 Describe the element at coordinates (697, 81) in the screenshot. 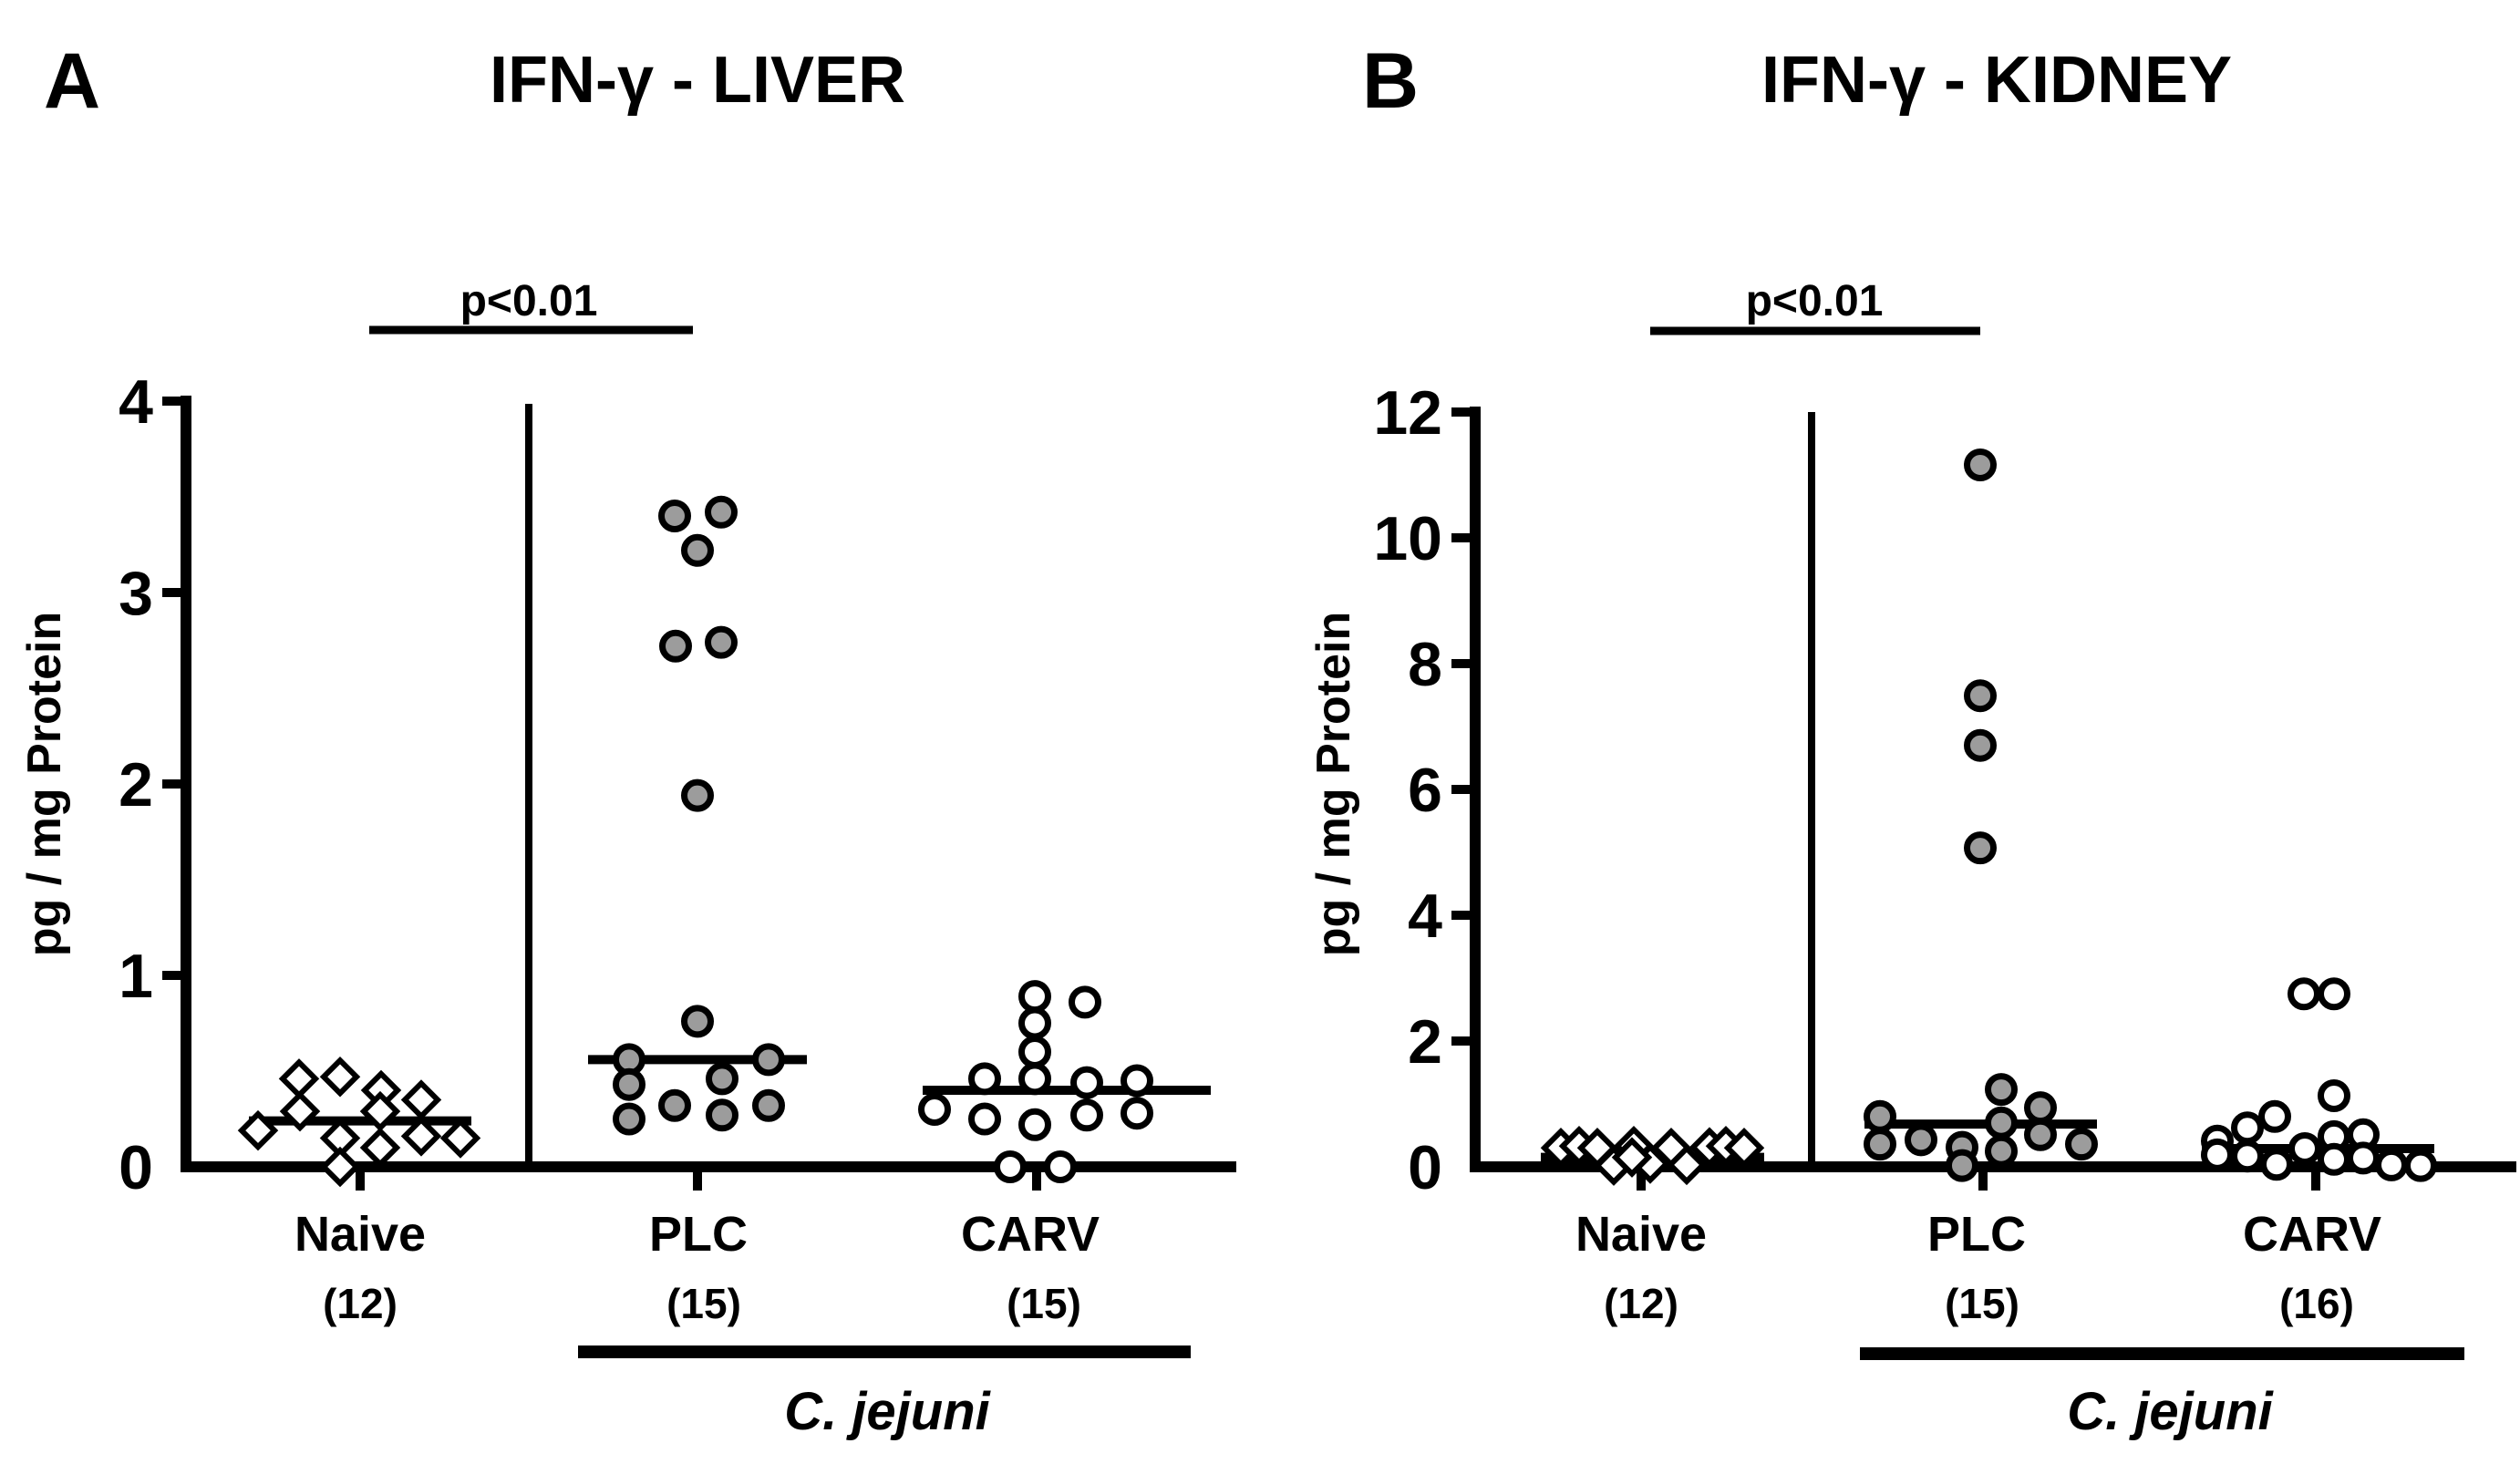

I see `panel-a-title: IFN-γ - LIVER` at that location.